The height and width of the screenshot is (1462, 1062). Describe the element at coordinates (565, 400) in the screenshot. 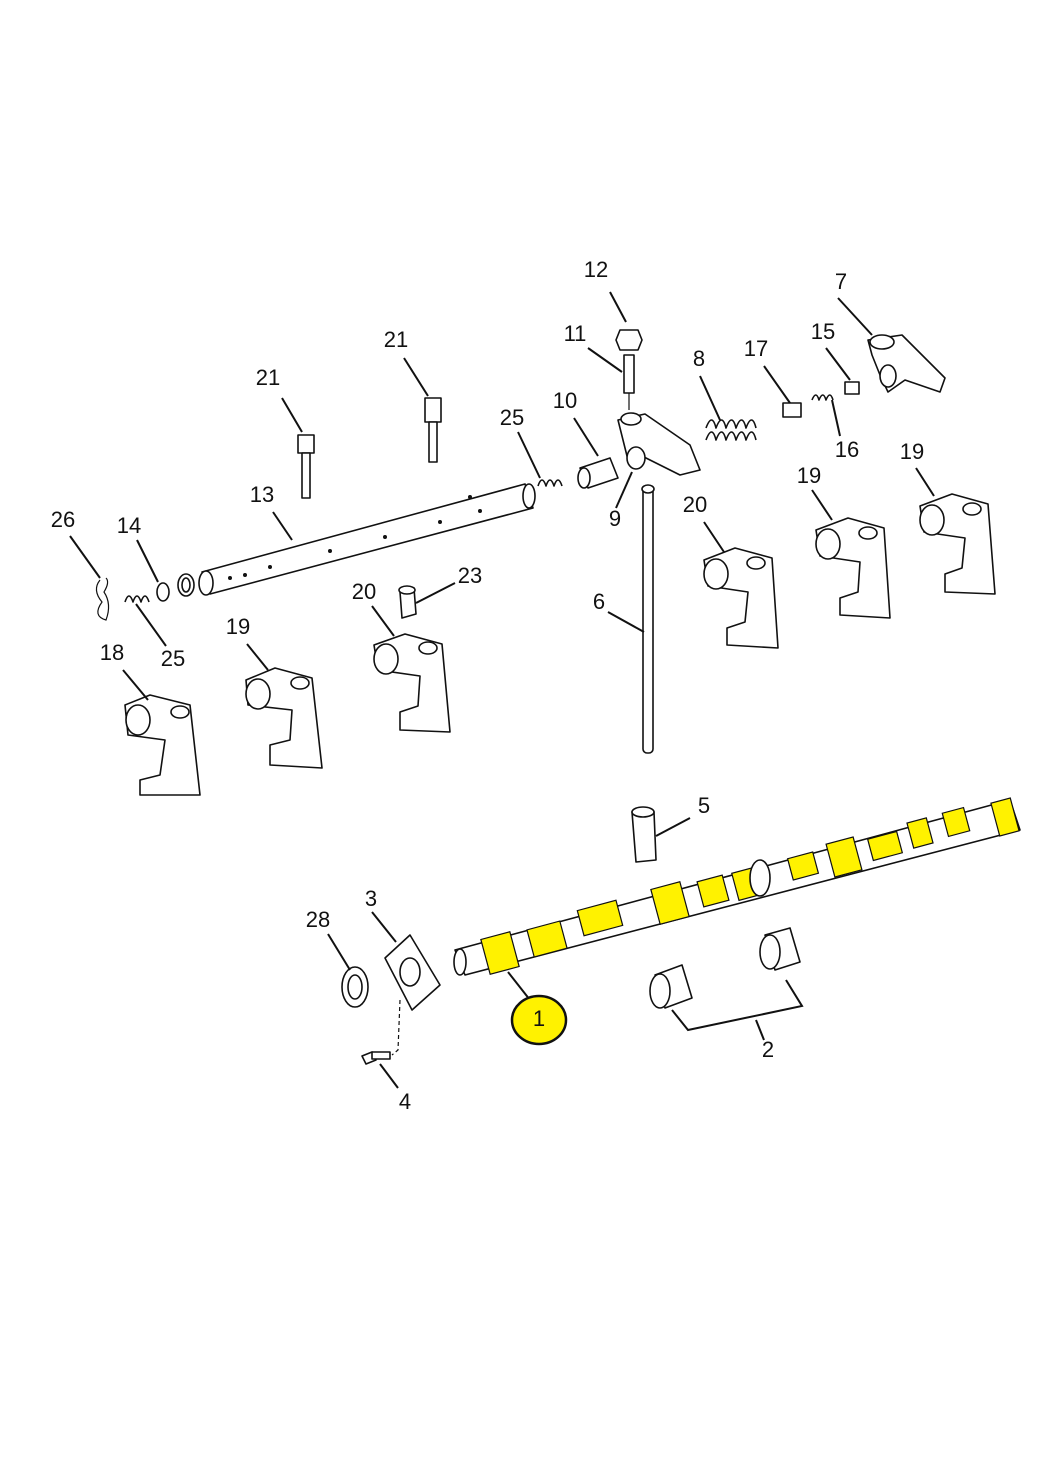

I see `callout-10: 10` at that location.